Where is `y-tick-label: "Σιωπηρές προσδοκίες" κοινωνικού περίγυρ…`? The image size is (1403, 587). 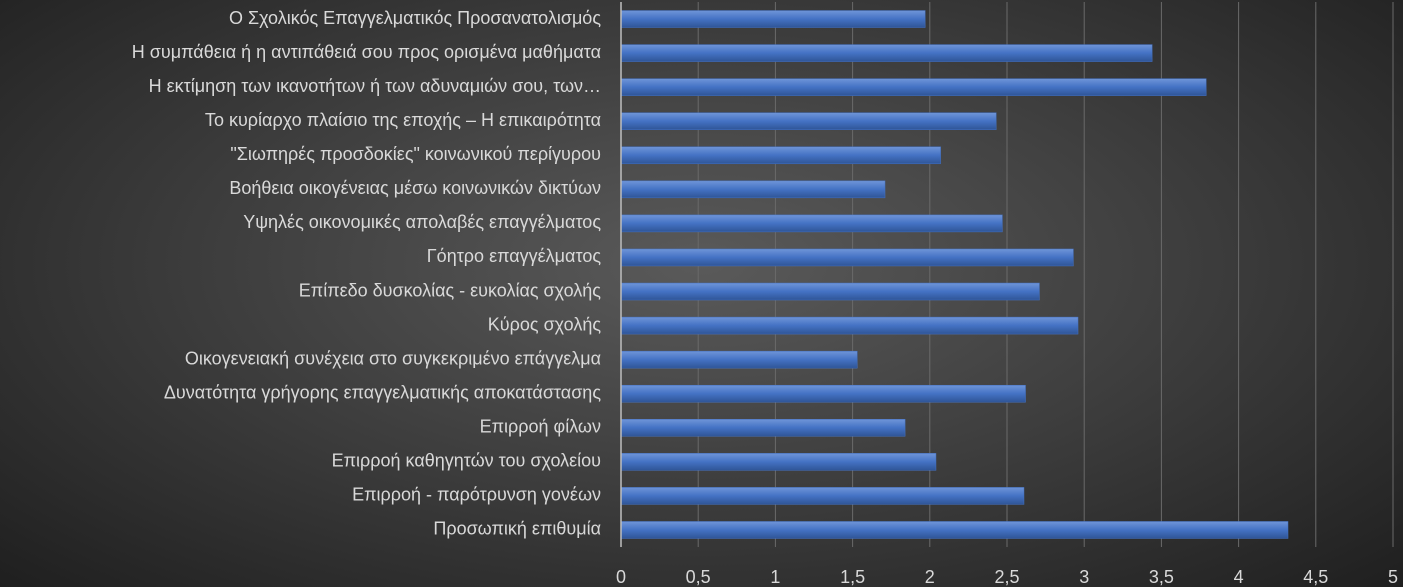 y-tick-label: "Σιωπηρές προσδοκίες" κοινωνικού περίγυρ… is located at coordinates (415, 154).